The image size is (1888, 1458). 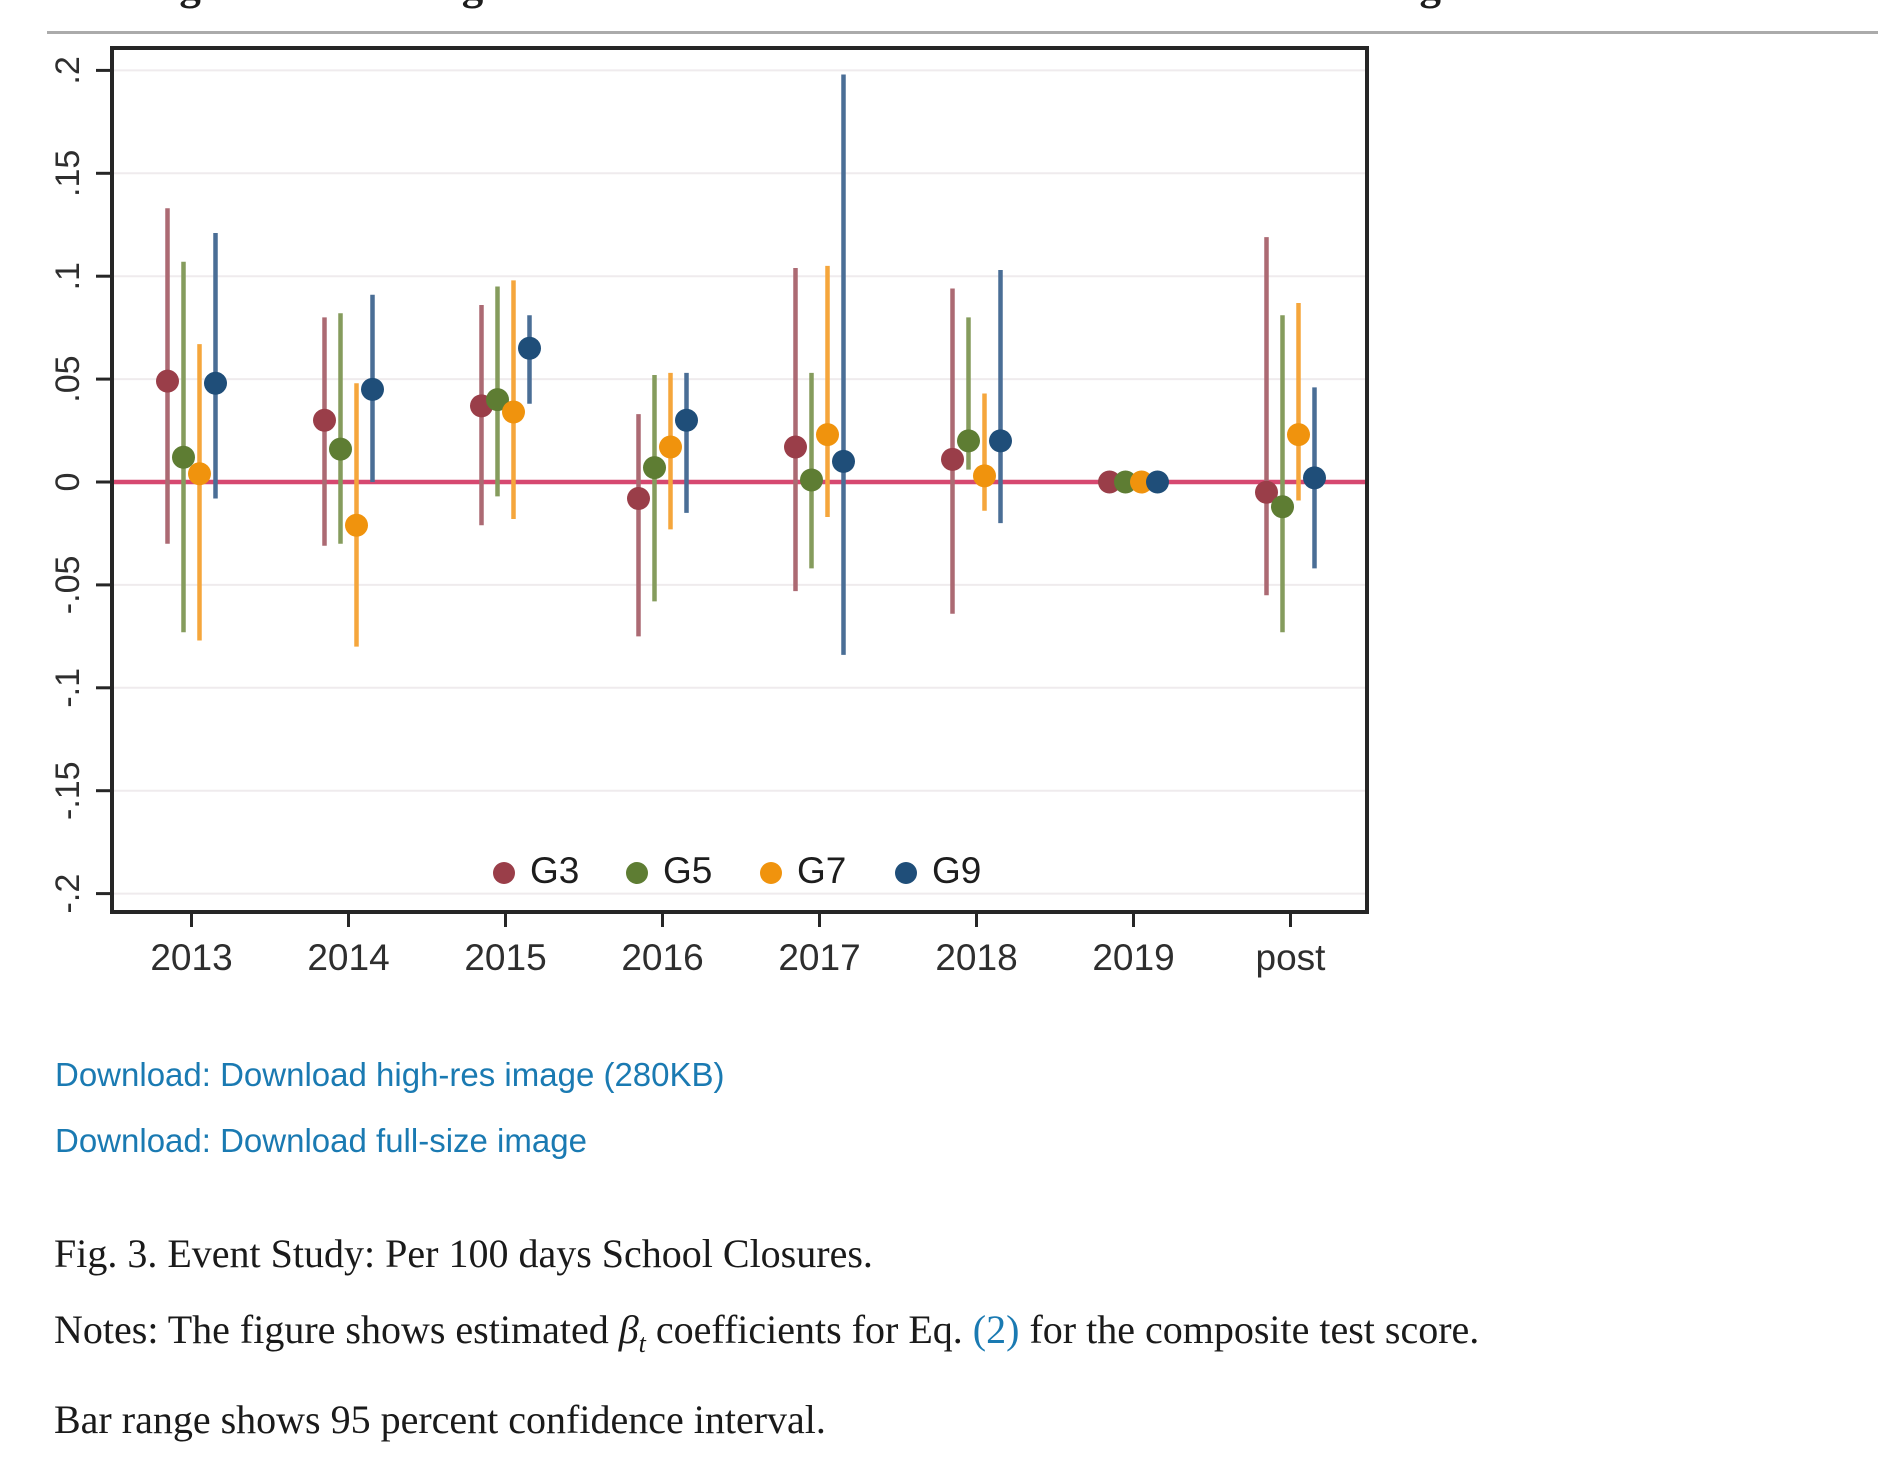 What do you see at coordinates (968, 441) in the screenshot?
I see `point-G5-2018` at bounding box center [968, 441].